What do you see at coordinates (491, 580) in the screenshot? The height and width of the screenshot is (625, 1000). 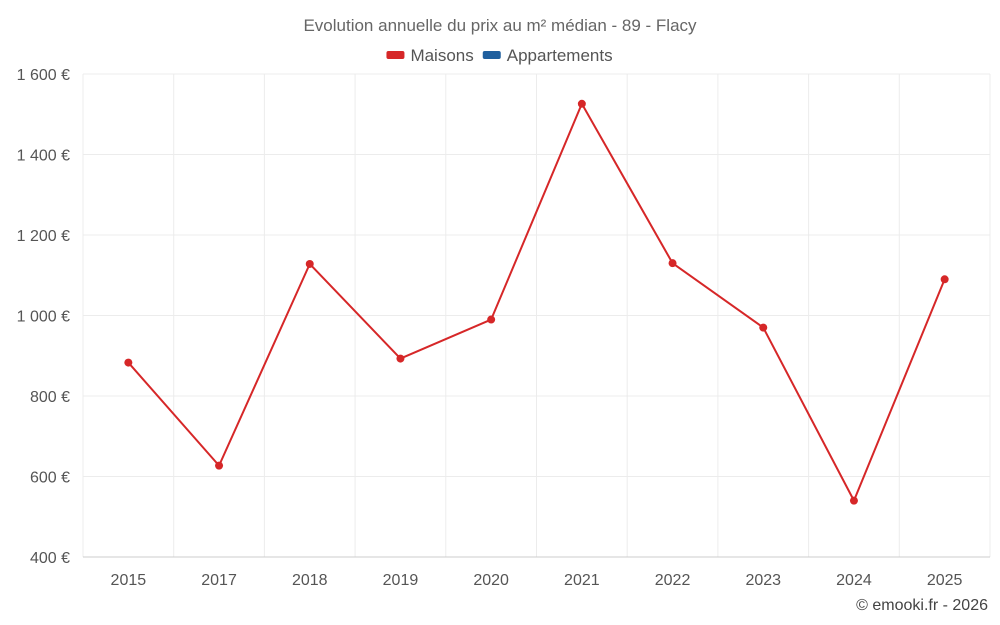 I see `x-tick-label: 2020` at bounding box center [491, 580].